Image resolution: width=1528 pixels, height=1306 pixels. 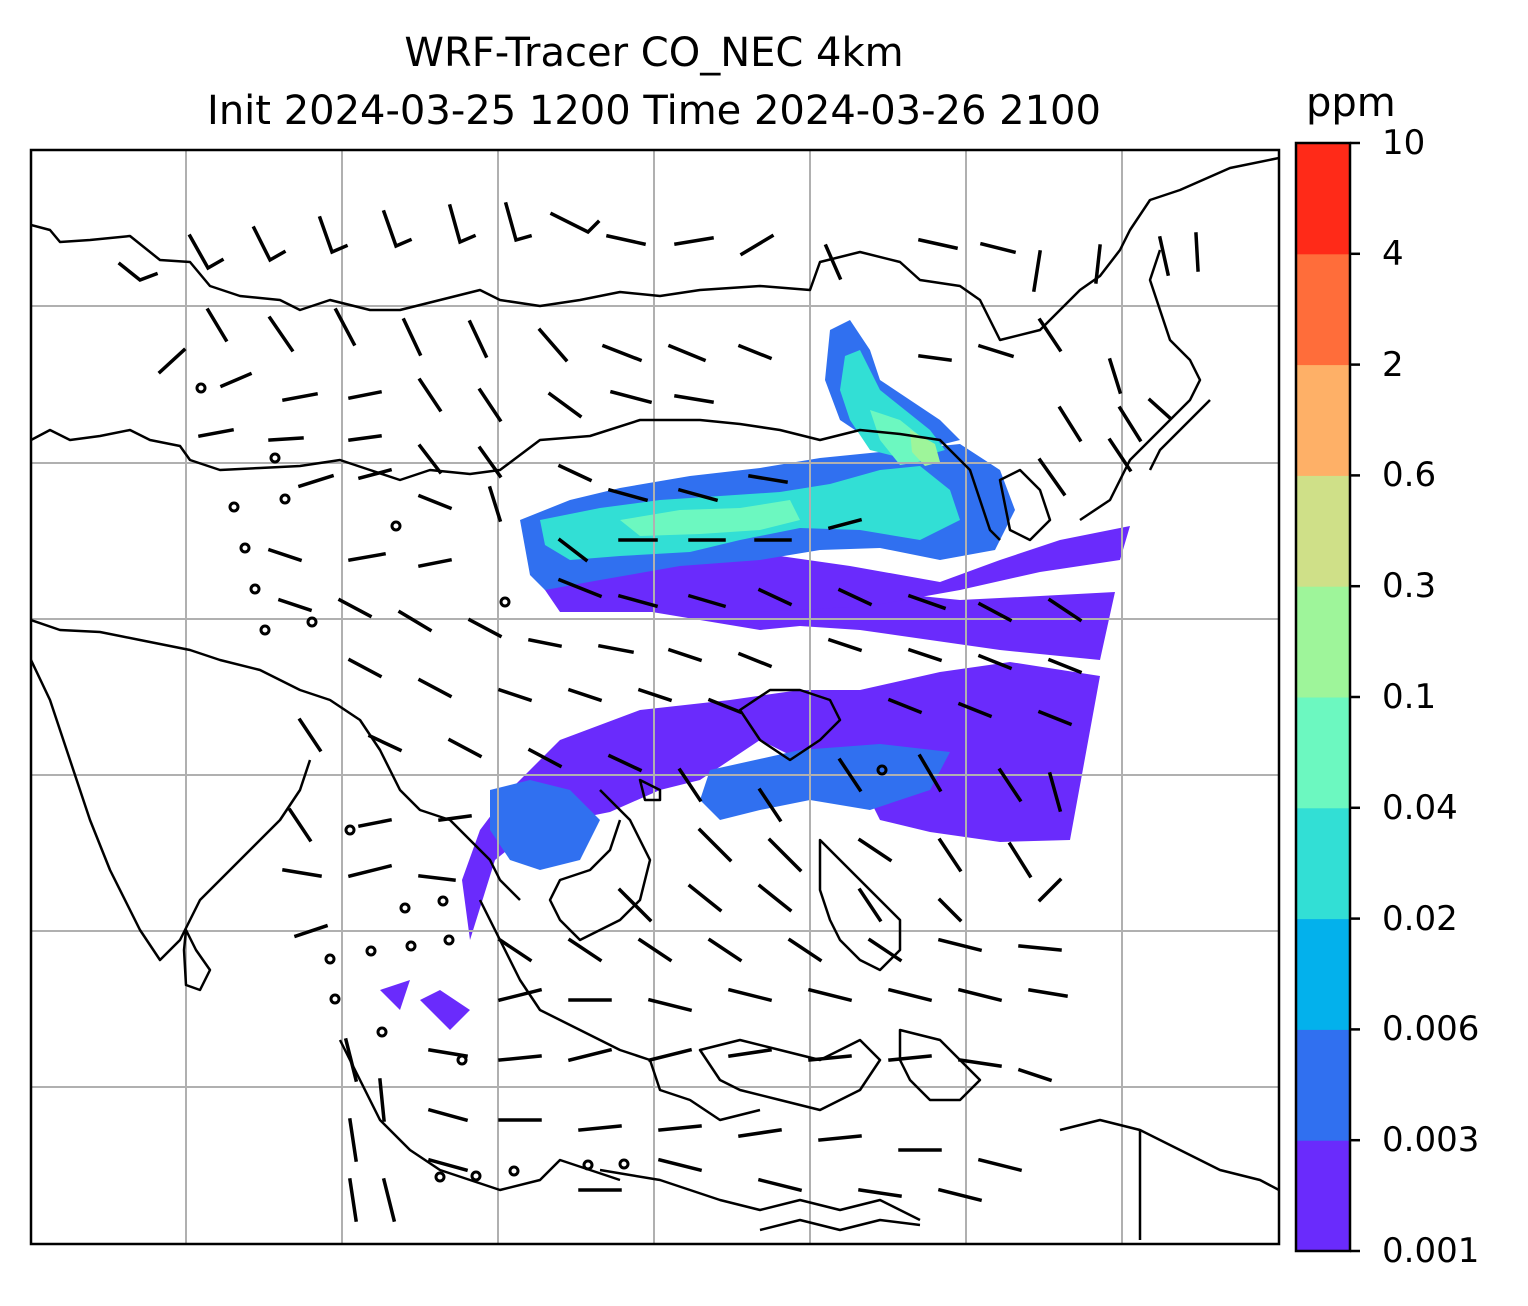 I want to click on colorbar-tick-label: 0.1, so click(x=1409, y=697).